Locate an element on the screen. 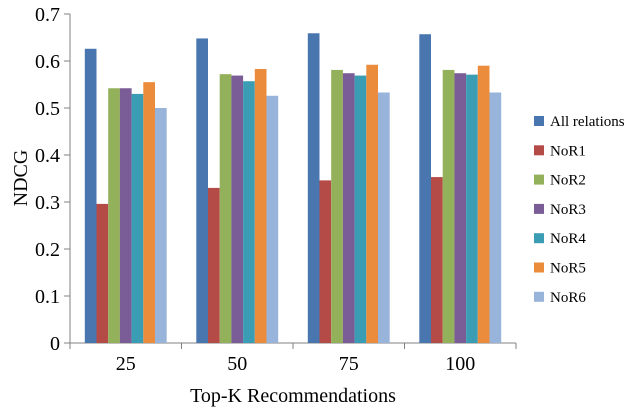 The height and width of the screenshot is (410, 632). legend-label: NoR2 is located at coordinates (568, 181).